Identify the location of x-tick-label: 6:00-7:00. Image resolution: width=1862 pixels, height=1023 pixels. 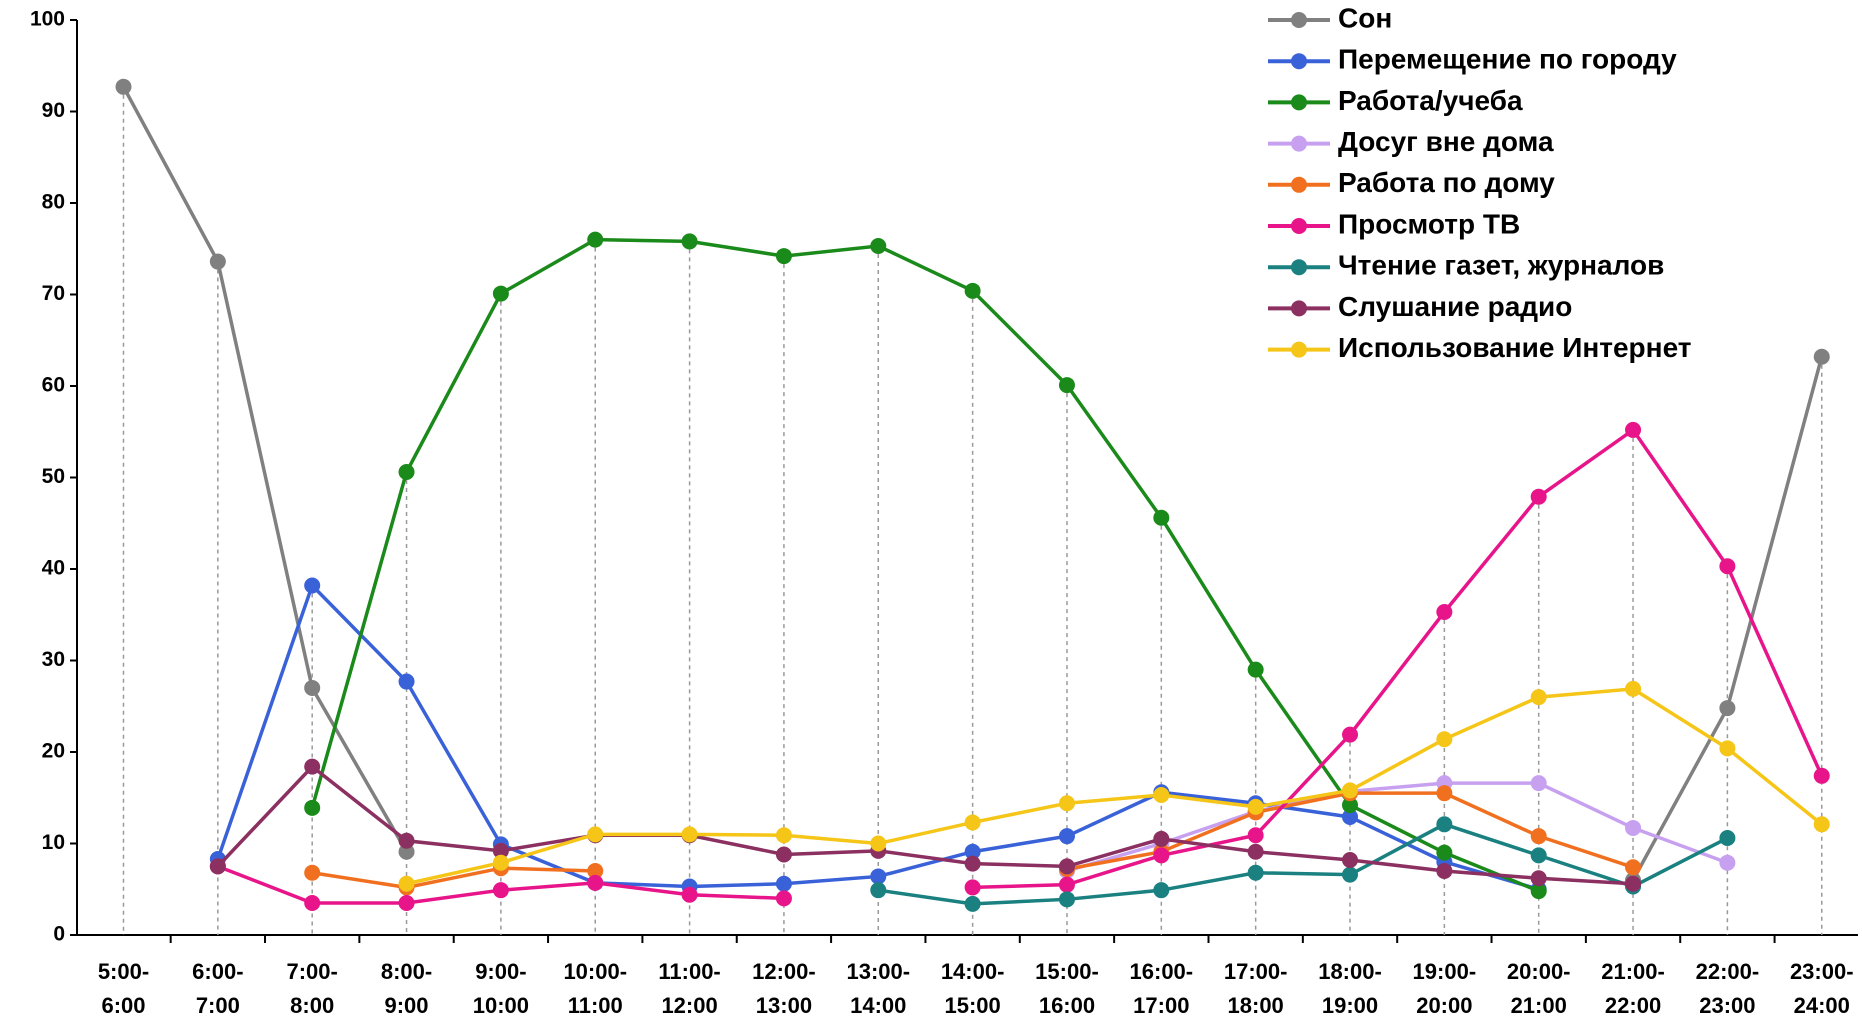
(218, 988).